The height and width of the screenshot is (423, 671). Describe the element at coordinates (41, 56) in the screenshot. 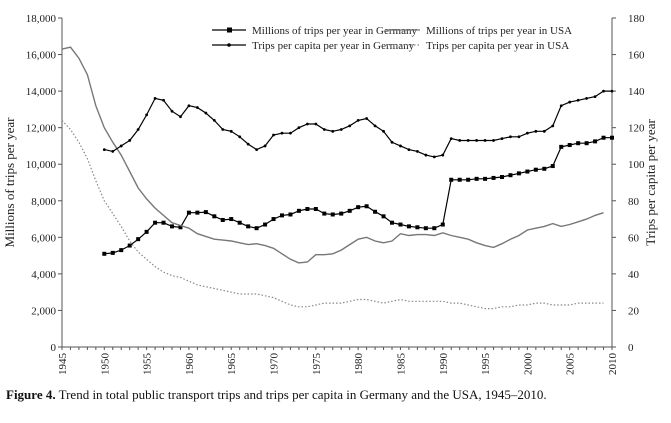

I see `y-tick-label-left: 16,000` at that location.